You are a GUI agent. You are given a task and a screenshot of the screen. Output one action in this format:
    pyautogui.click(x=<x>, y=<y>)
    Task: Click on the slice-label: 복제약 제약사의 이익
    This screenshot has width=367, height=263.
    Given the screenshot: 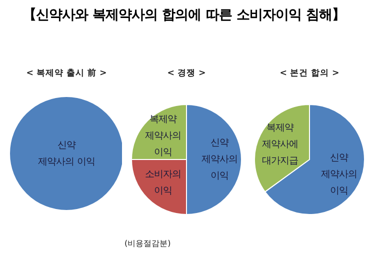 What is the action you would take?
    pyautogui.click(x=163, y=136)
    